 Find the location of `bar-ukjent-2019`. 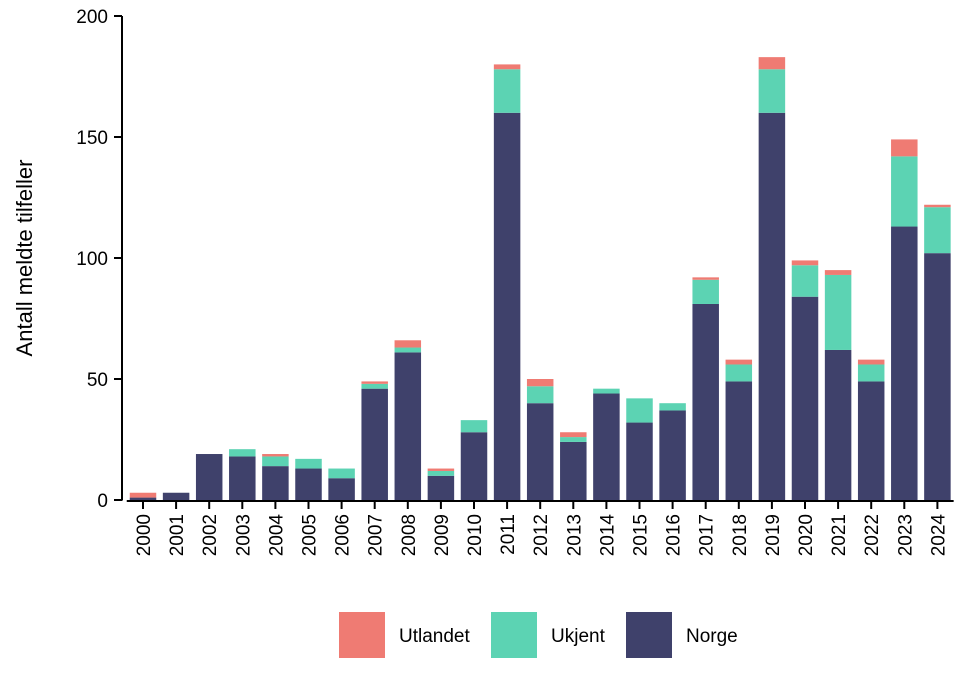

bar-ukjent-2019 is located at coordinates (772, 91).